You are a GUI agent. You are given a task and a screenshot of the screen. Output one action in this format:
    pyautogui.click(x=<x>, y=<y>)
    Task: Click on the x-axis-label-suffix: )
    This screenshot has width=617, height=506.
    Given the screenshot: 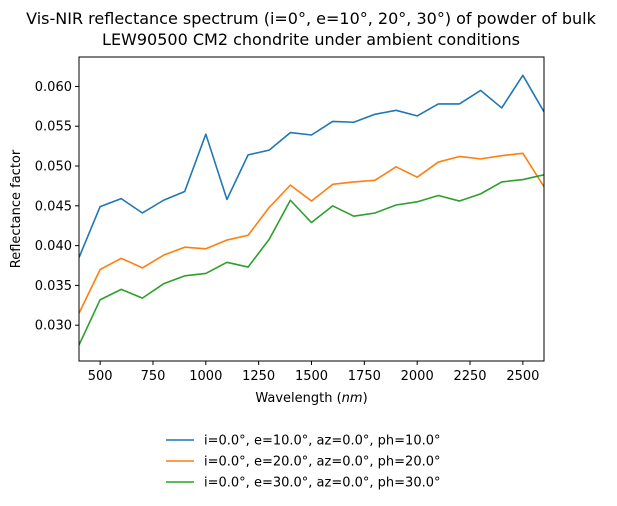 What is the action you would take?
    pyautogui.click(x=365, y=398)
    